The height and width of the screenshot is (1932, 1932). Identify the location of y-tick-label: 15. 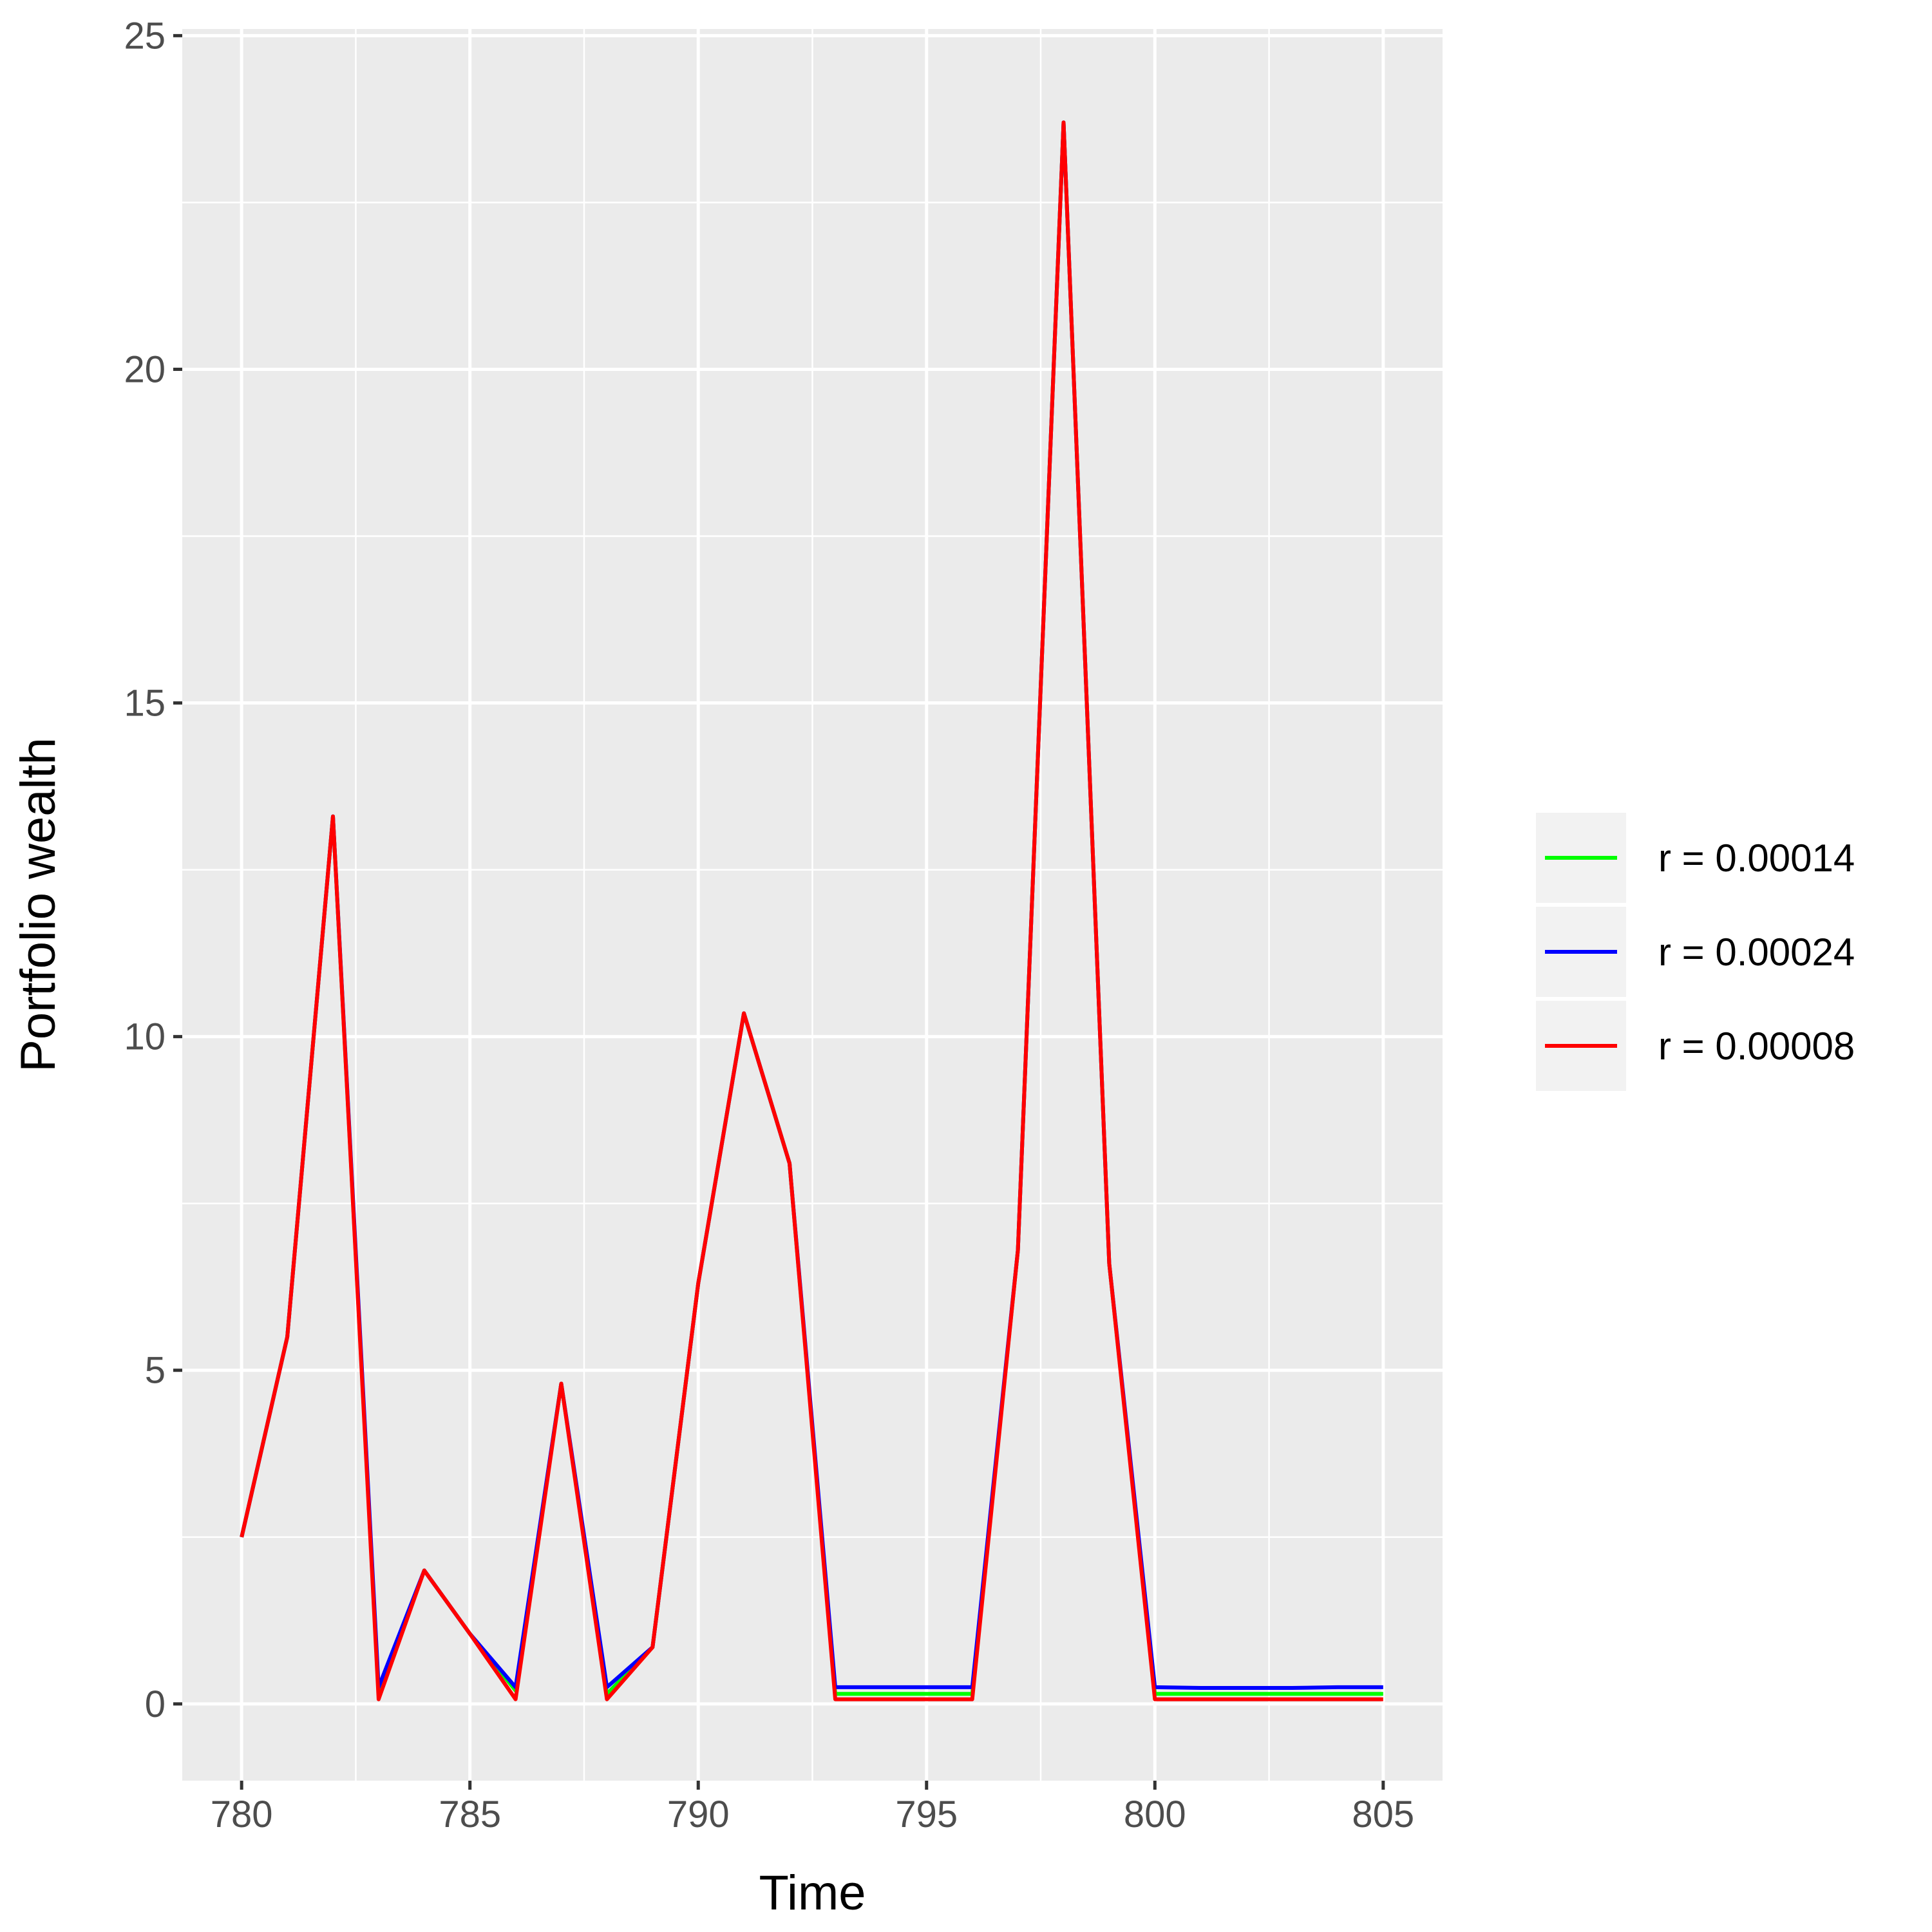
(145, 703).